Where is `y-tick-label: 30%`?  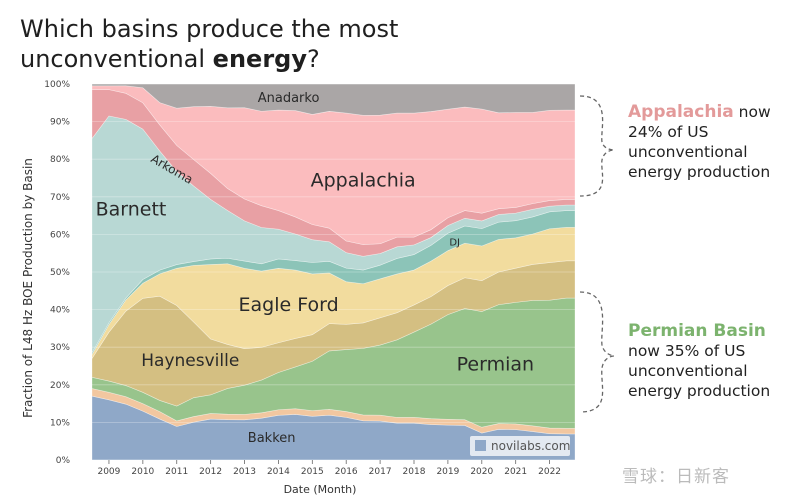
y-tick-label: 30% is located at coordinates (60, 348).